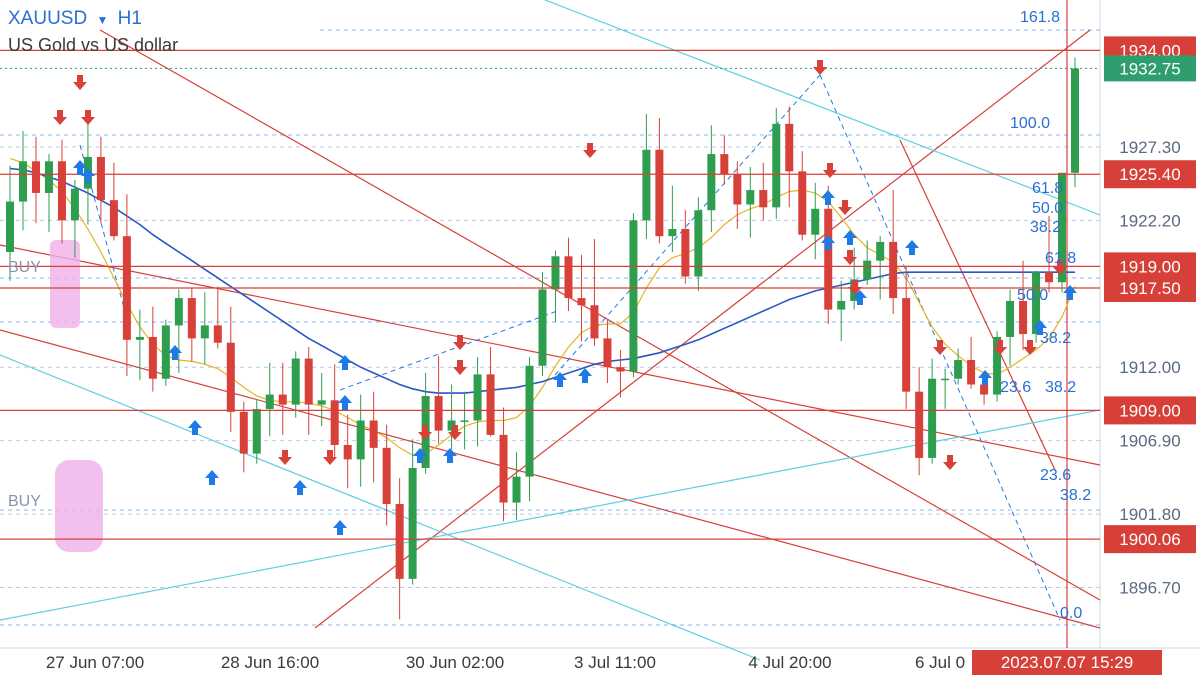  Describe the element at coordinates (24, 501) in the screenshot. I see `buy-label: BUY` at that location.